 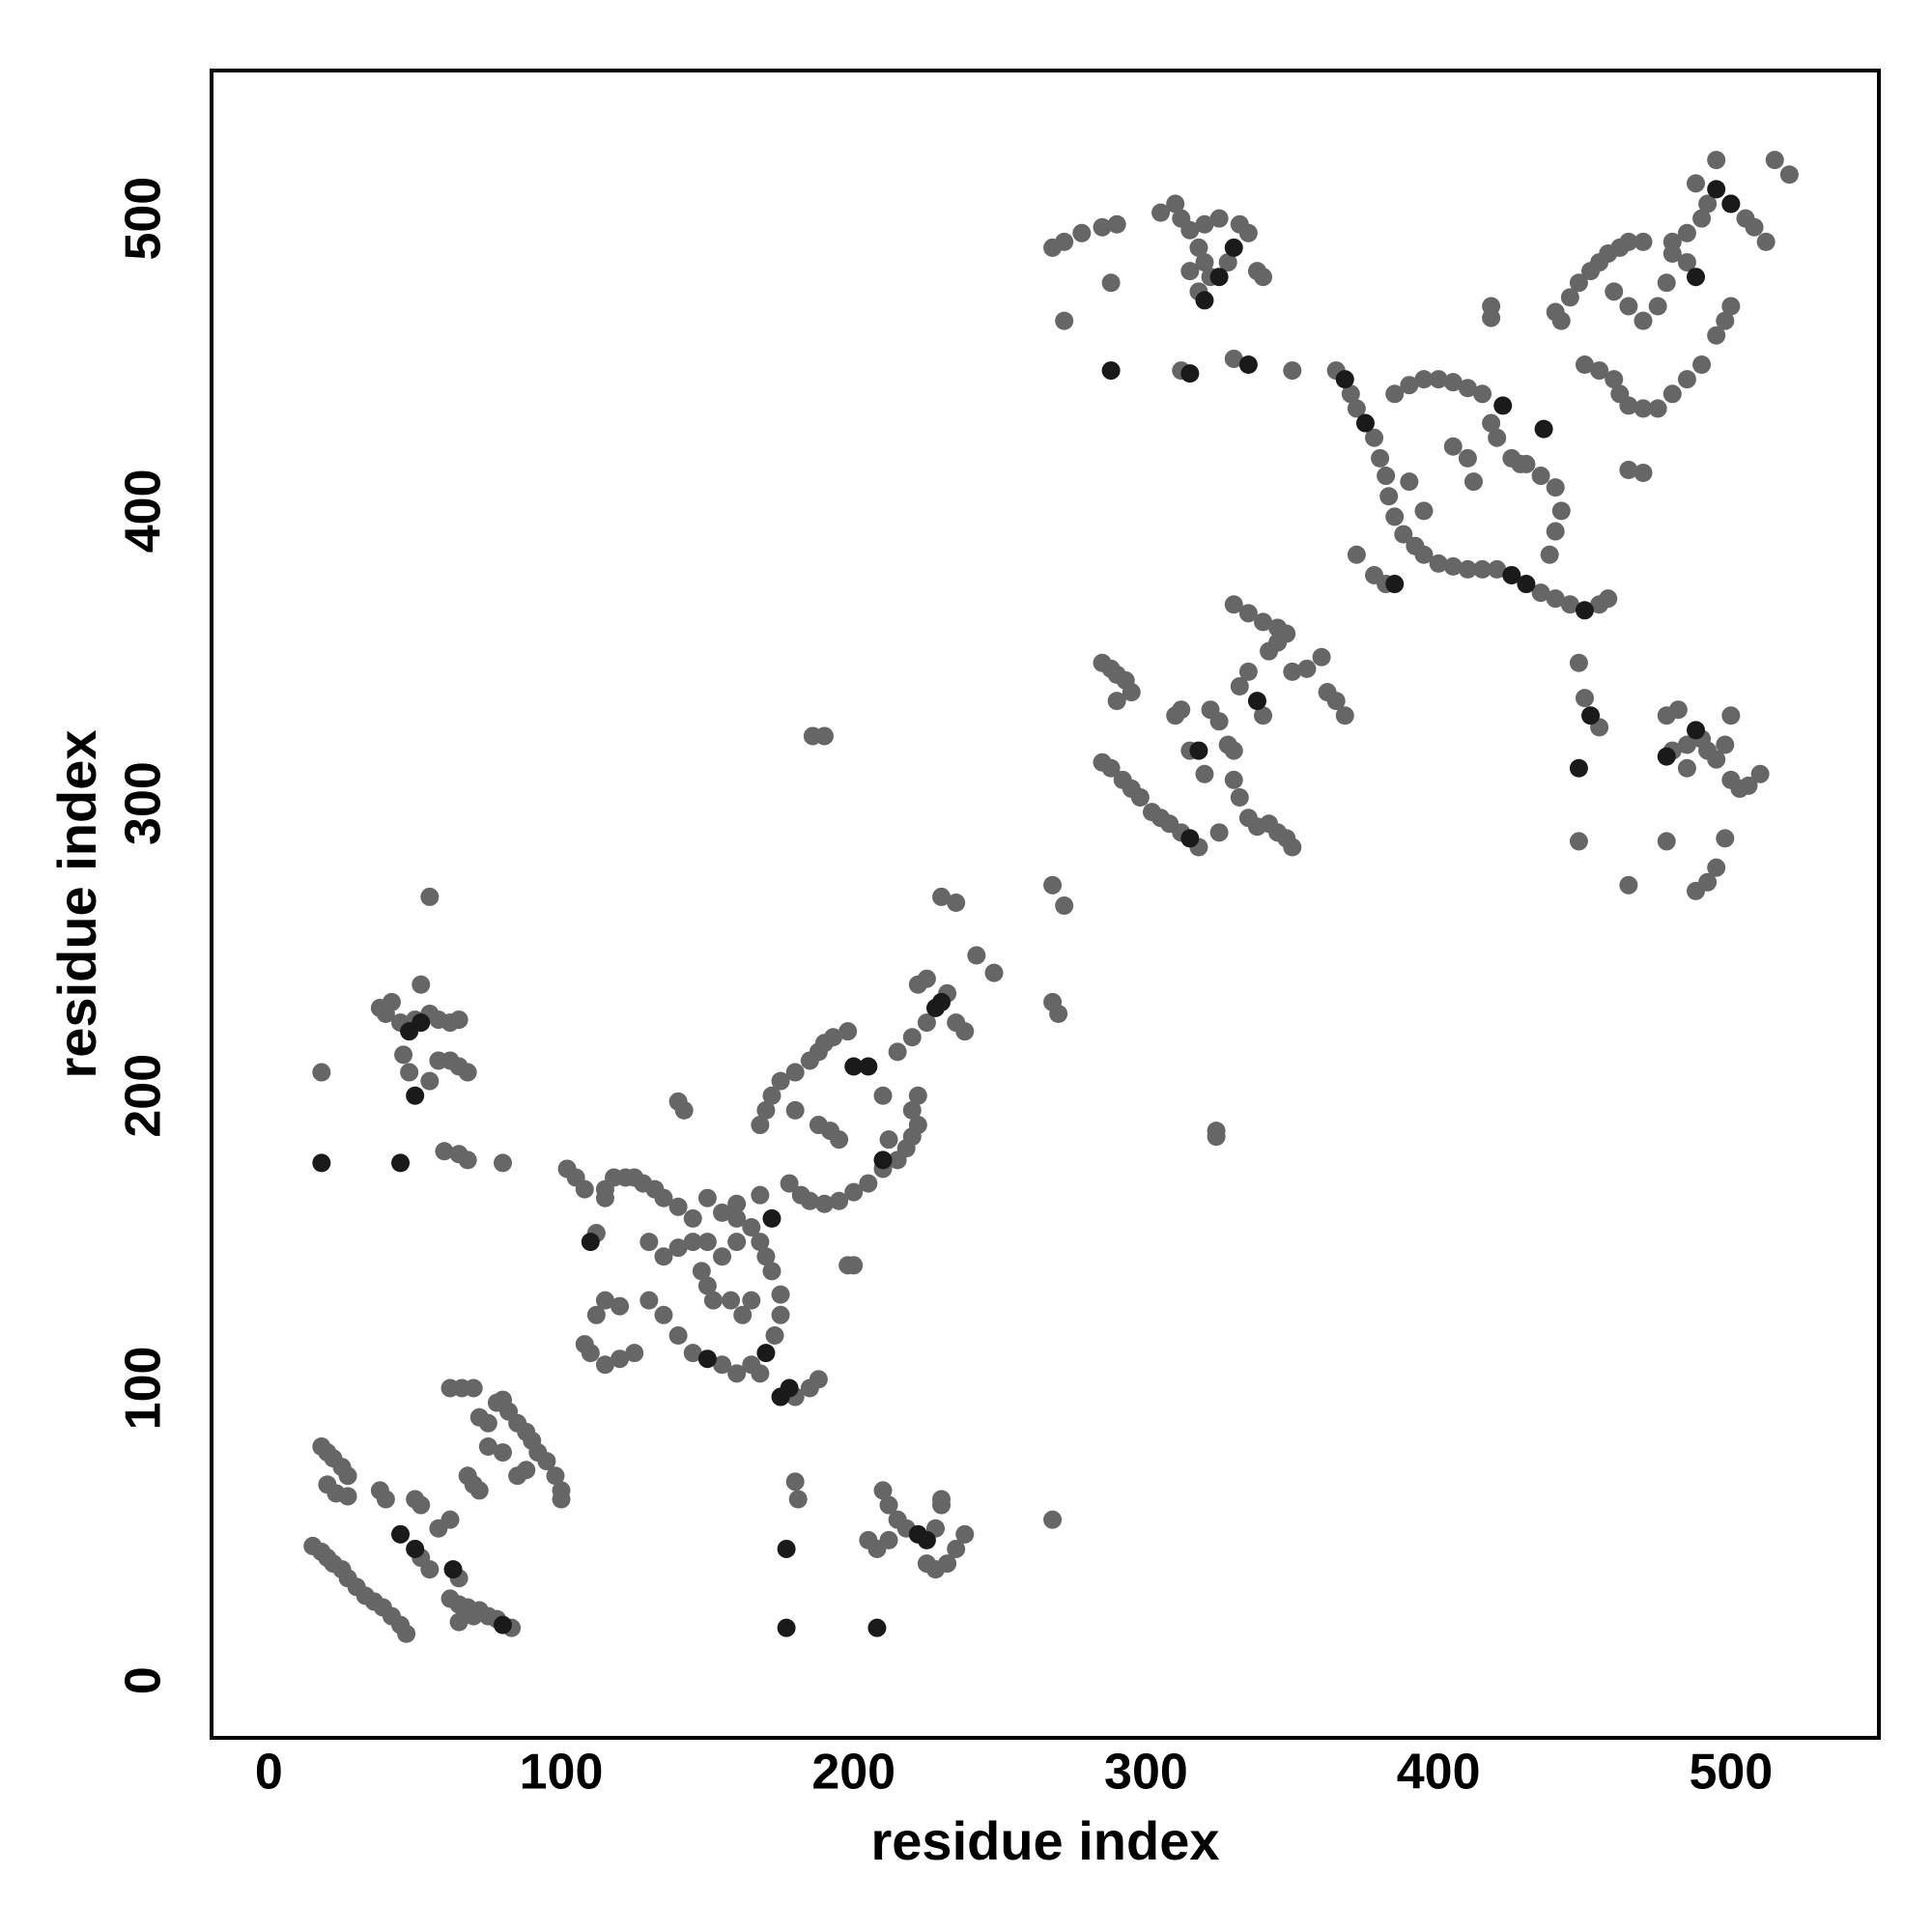 What do you see at coordinates (1044, 1840) in the screenshot?
I see `x-axis-title: residue index` at bounding box center [1044, 1840].